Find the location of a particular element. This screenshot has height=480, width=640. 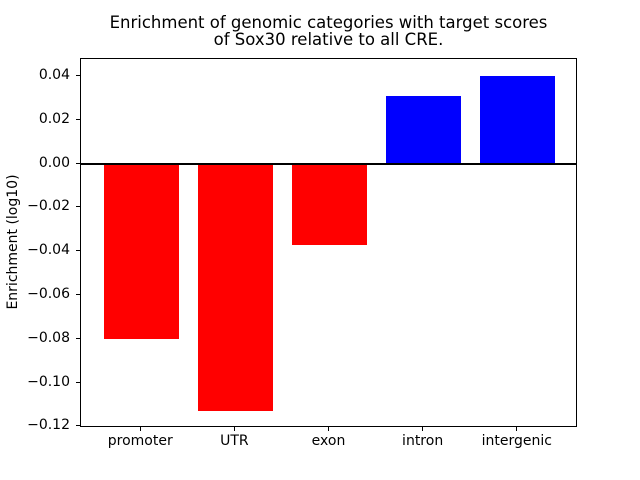

x-tick-label-UTR: UTR is located at coordinates (234, 441).